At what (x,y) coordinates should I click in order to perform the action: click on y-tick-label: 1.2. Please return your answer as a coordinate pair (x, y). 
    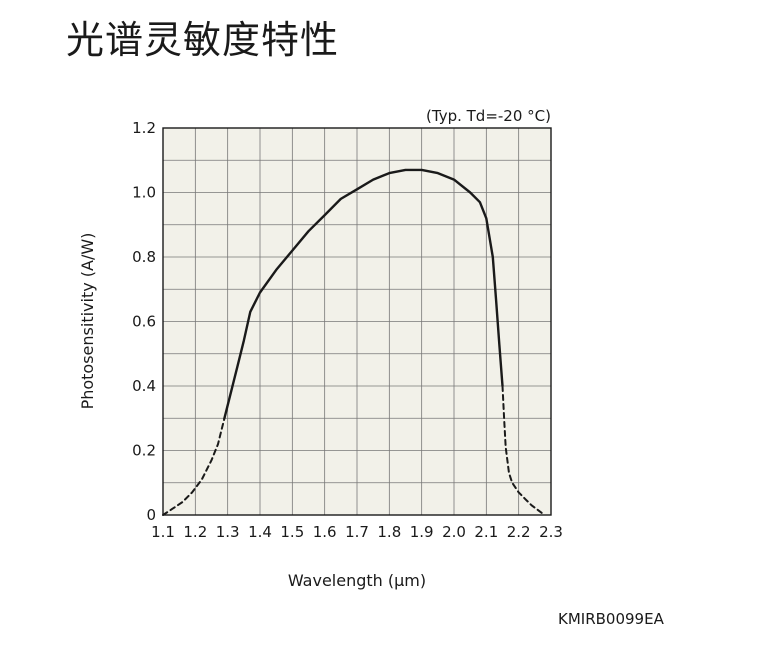
    Looking at the image, I should click on (144, 128).